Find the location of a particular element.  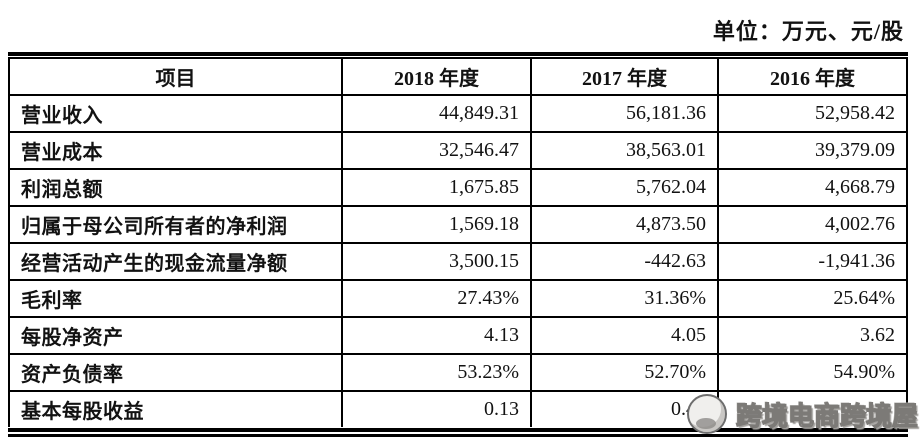

watermark-logo-icon is located at coordinates (707, 414).